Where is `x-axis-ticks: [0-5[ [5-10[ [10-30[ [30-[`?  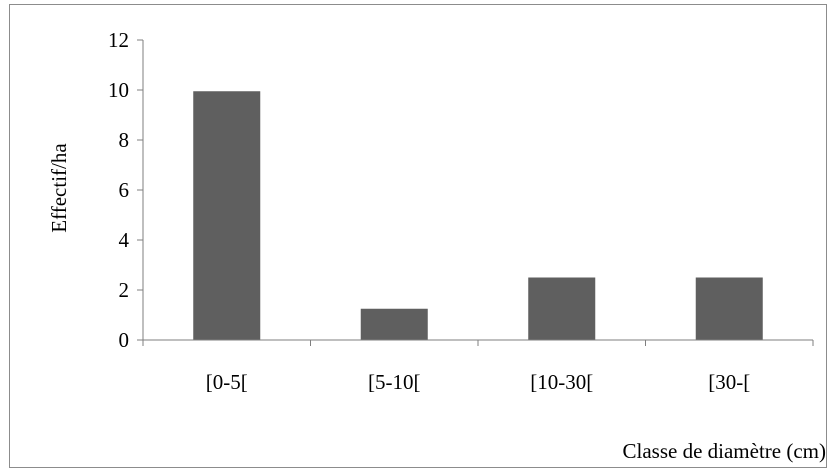
x-axis-ticks: [0-5[ [5-10[ [10-30[ [30-[ is located at coordinates (478, 367).